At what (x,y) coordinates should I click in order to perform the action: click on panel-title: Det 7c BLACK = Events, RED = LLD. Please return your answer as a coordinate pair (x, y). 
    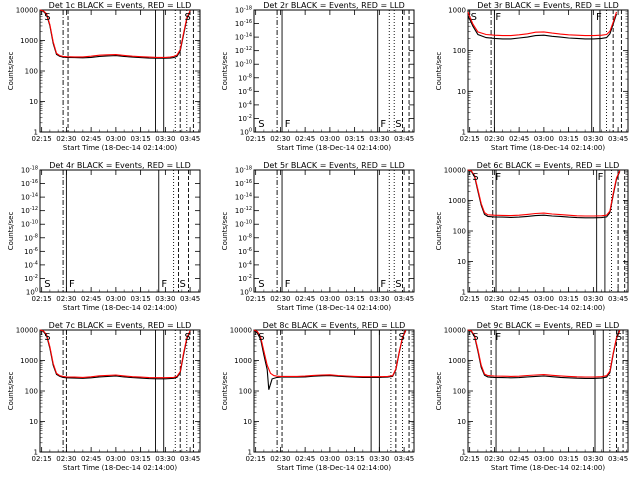
    Looking at the image, I should click on (120, 325).